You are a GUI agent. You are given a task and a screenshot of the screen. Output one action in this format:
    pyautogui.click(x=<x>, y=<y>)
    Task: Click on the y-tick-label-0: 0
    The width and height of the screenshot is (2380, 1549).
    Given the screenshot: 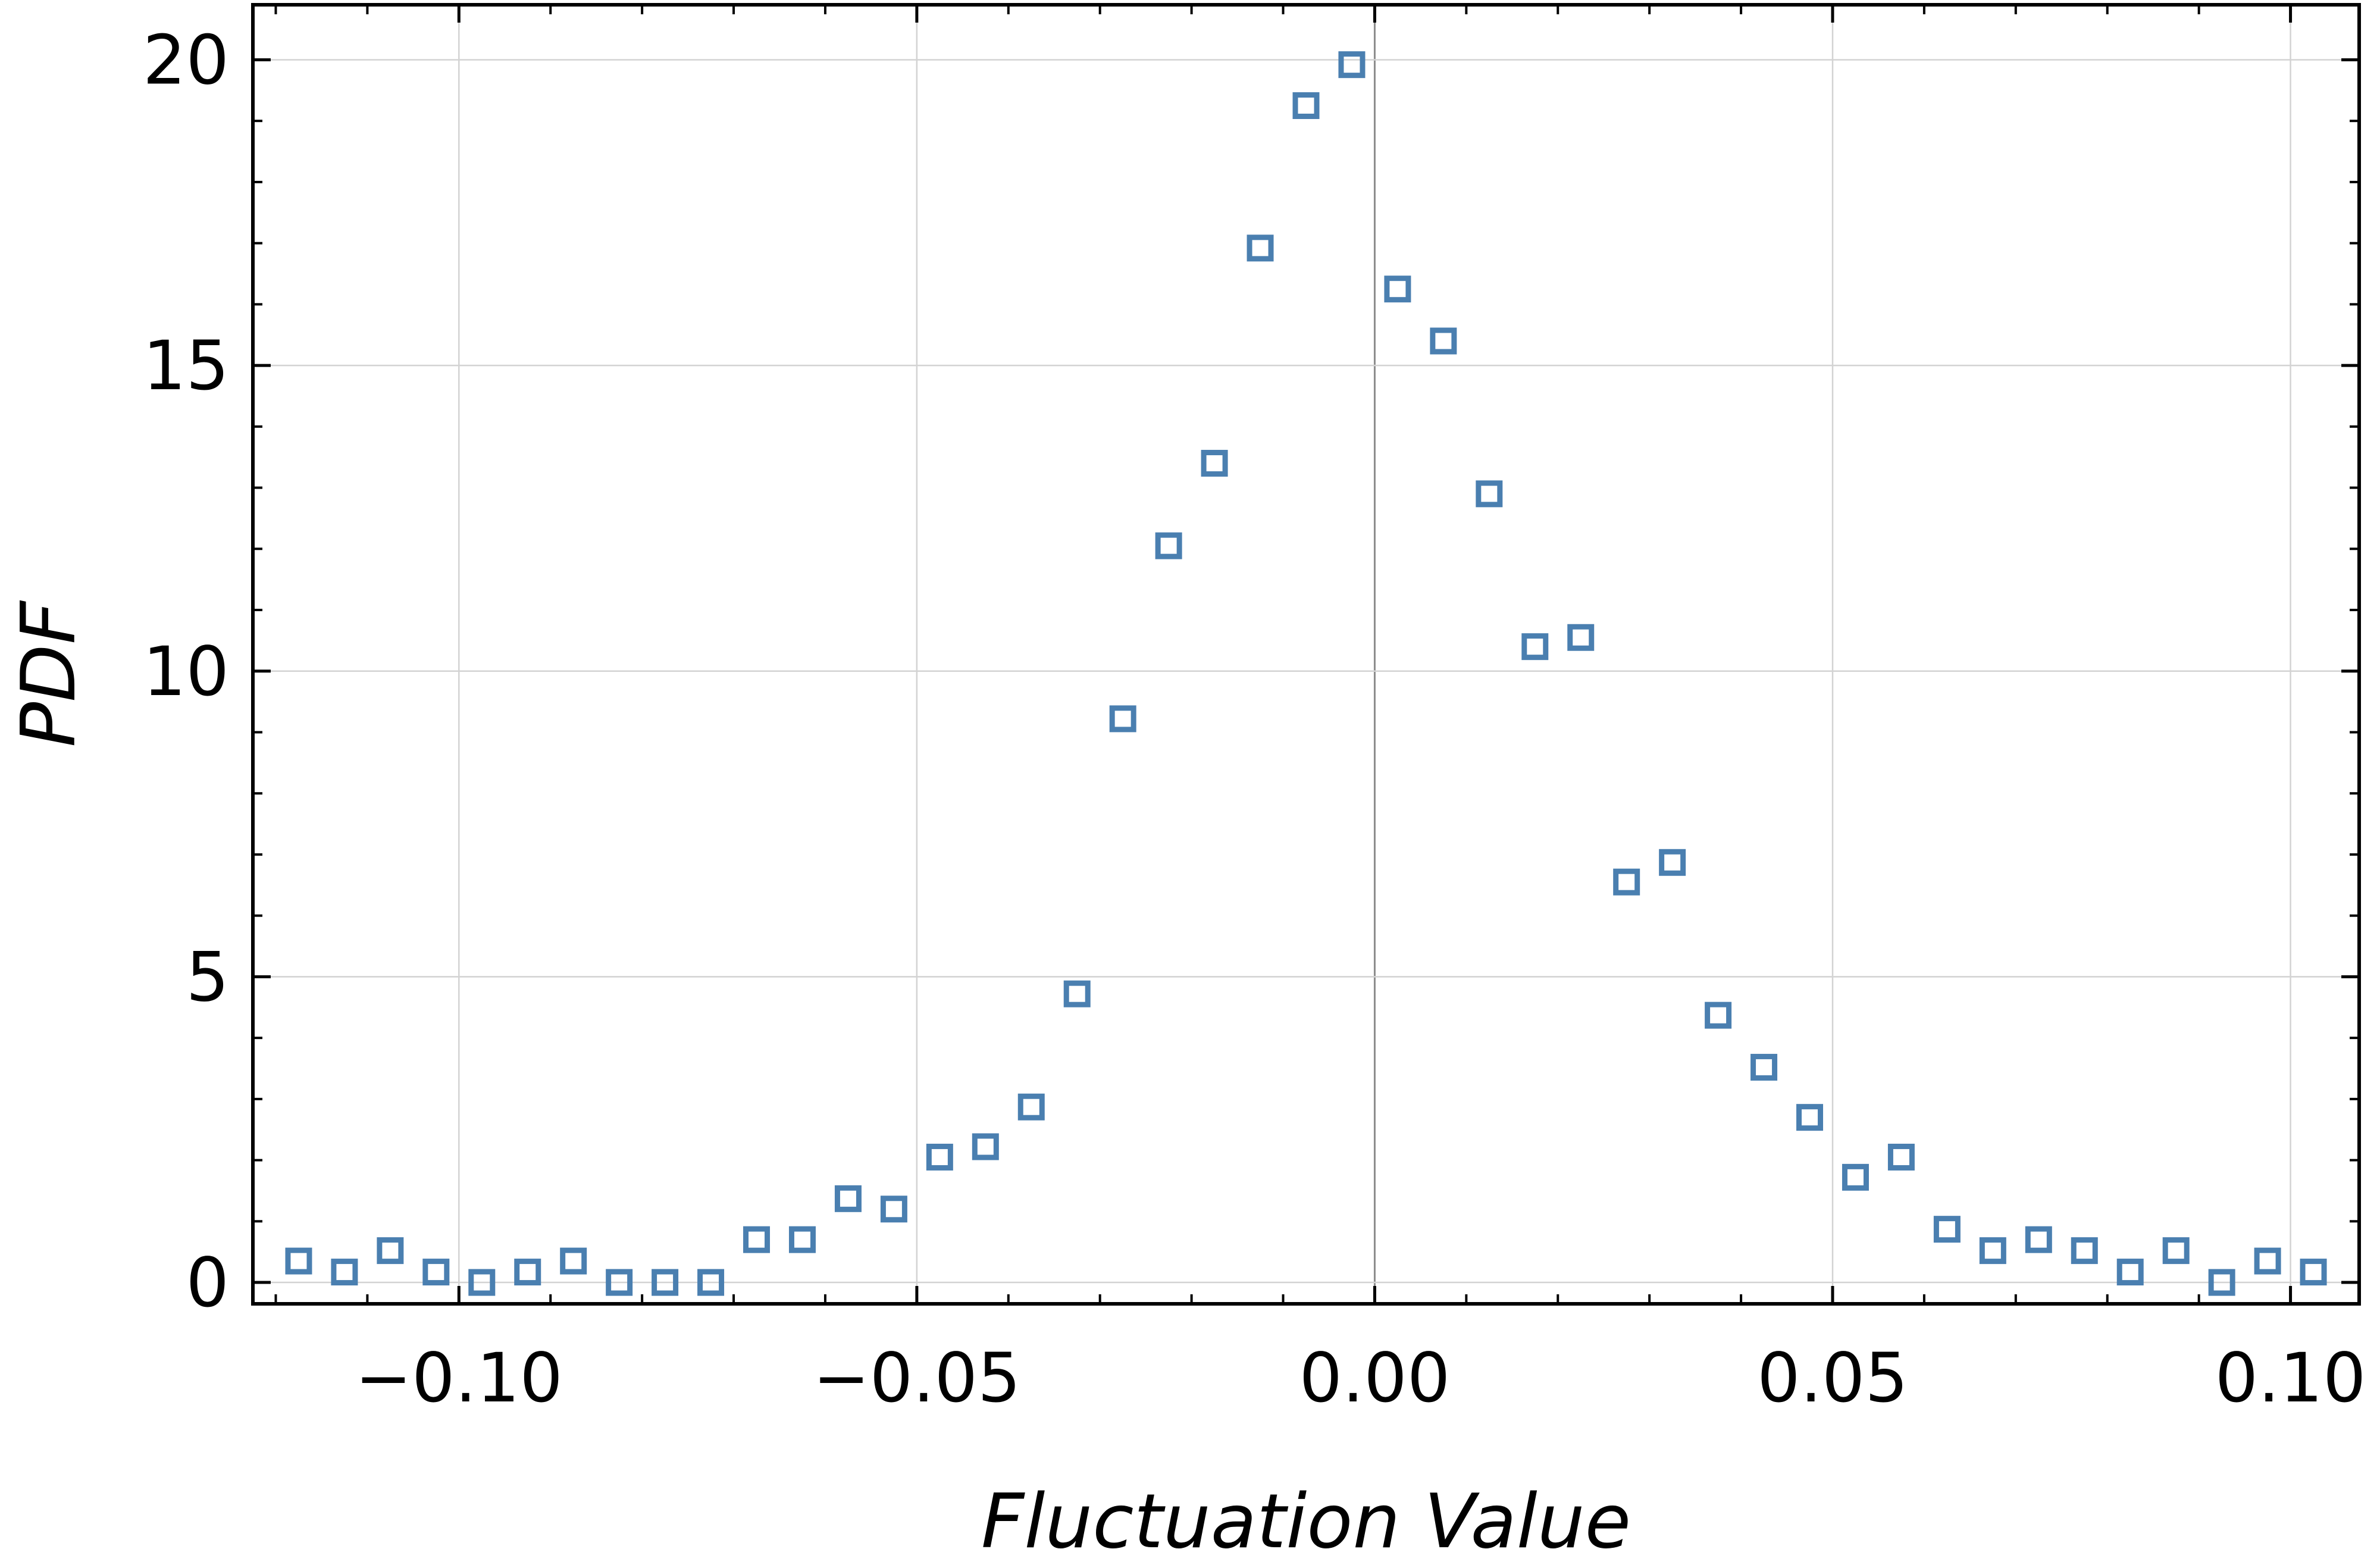 What is the action you would take?
    pyautogui.click(x=207, y=1283)
    